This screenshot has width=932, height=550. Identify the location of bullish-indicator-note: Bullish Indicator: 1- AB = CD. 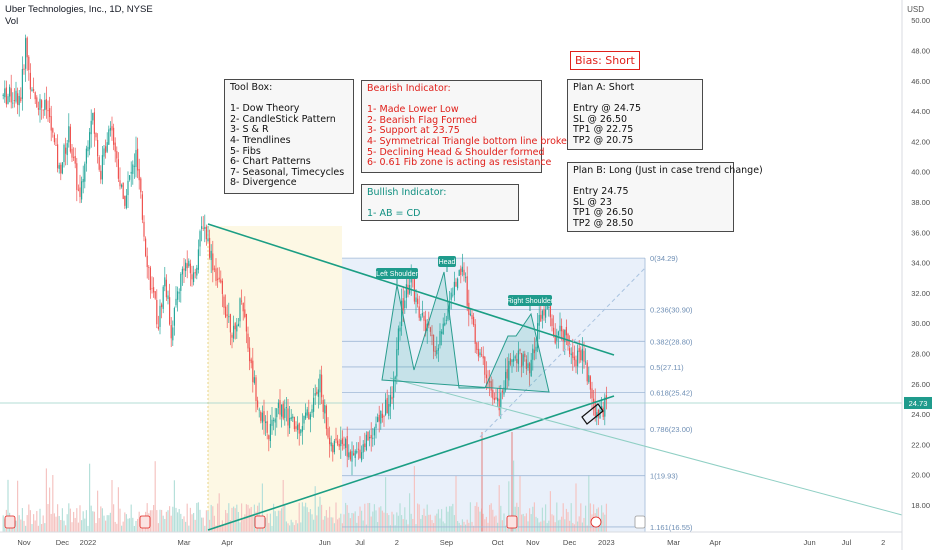
(440, 202).